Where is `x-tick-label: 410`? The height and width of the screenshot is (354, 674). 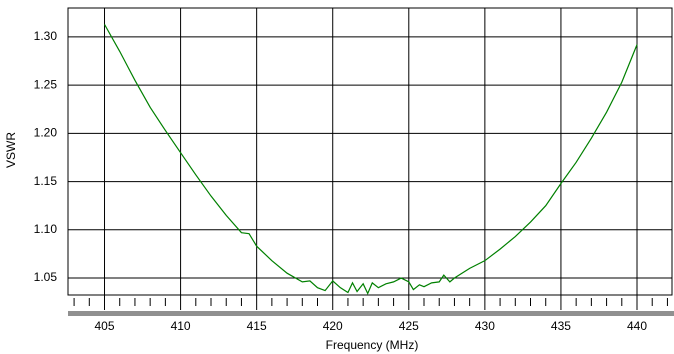 x-tick-label: 410 is located at coordinates (181, 326).